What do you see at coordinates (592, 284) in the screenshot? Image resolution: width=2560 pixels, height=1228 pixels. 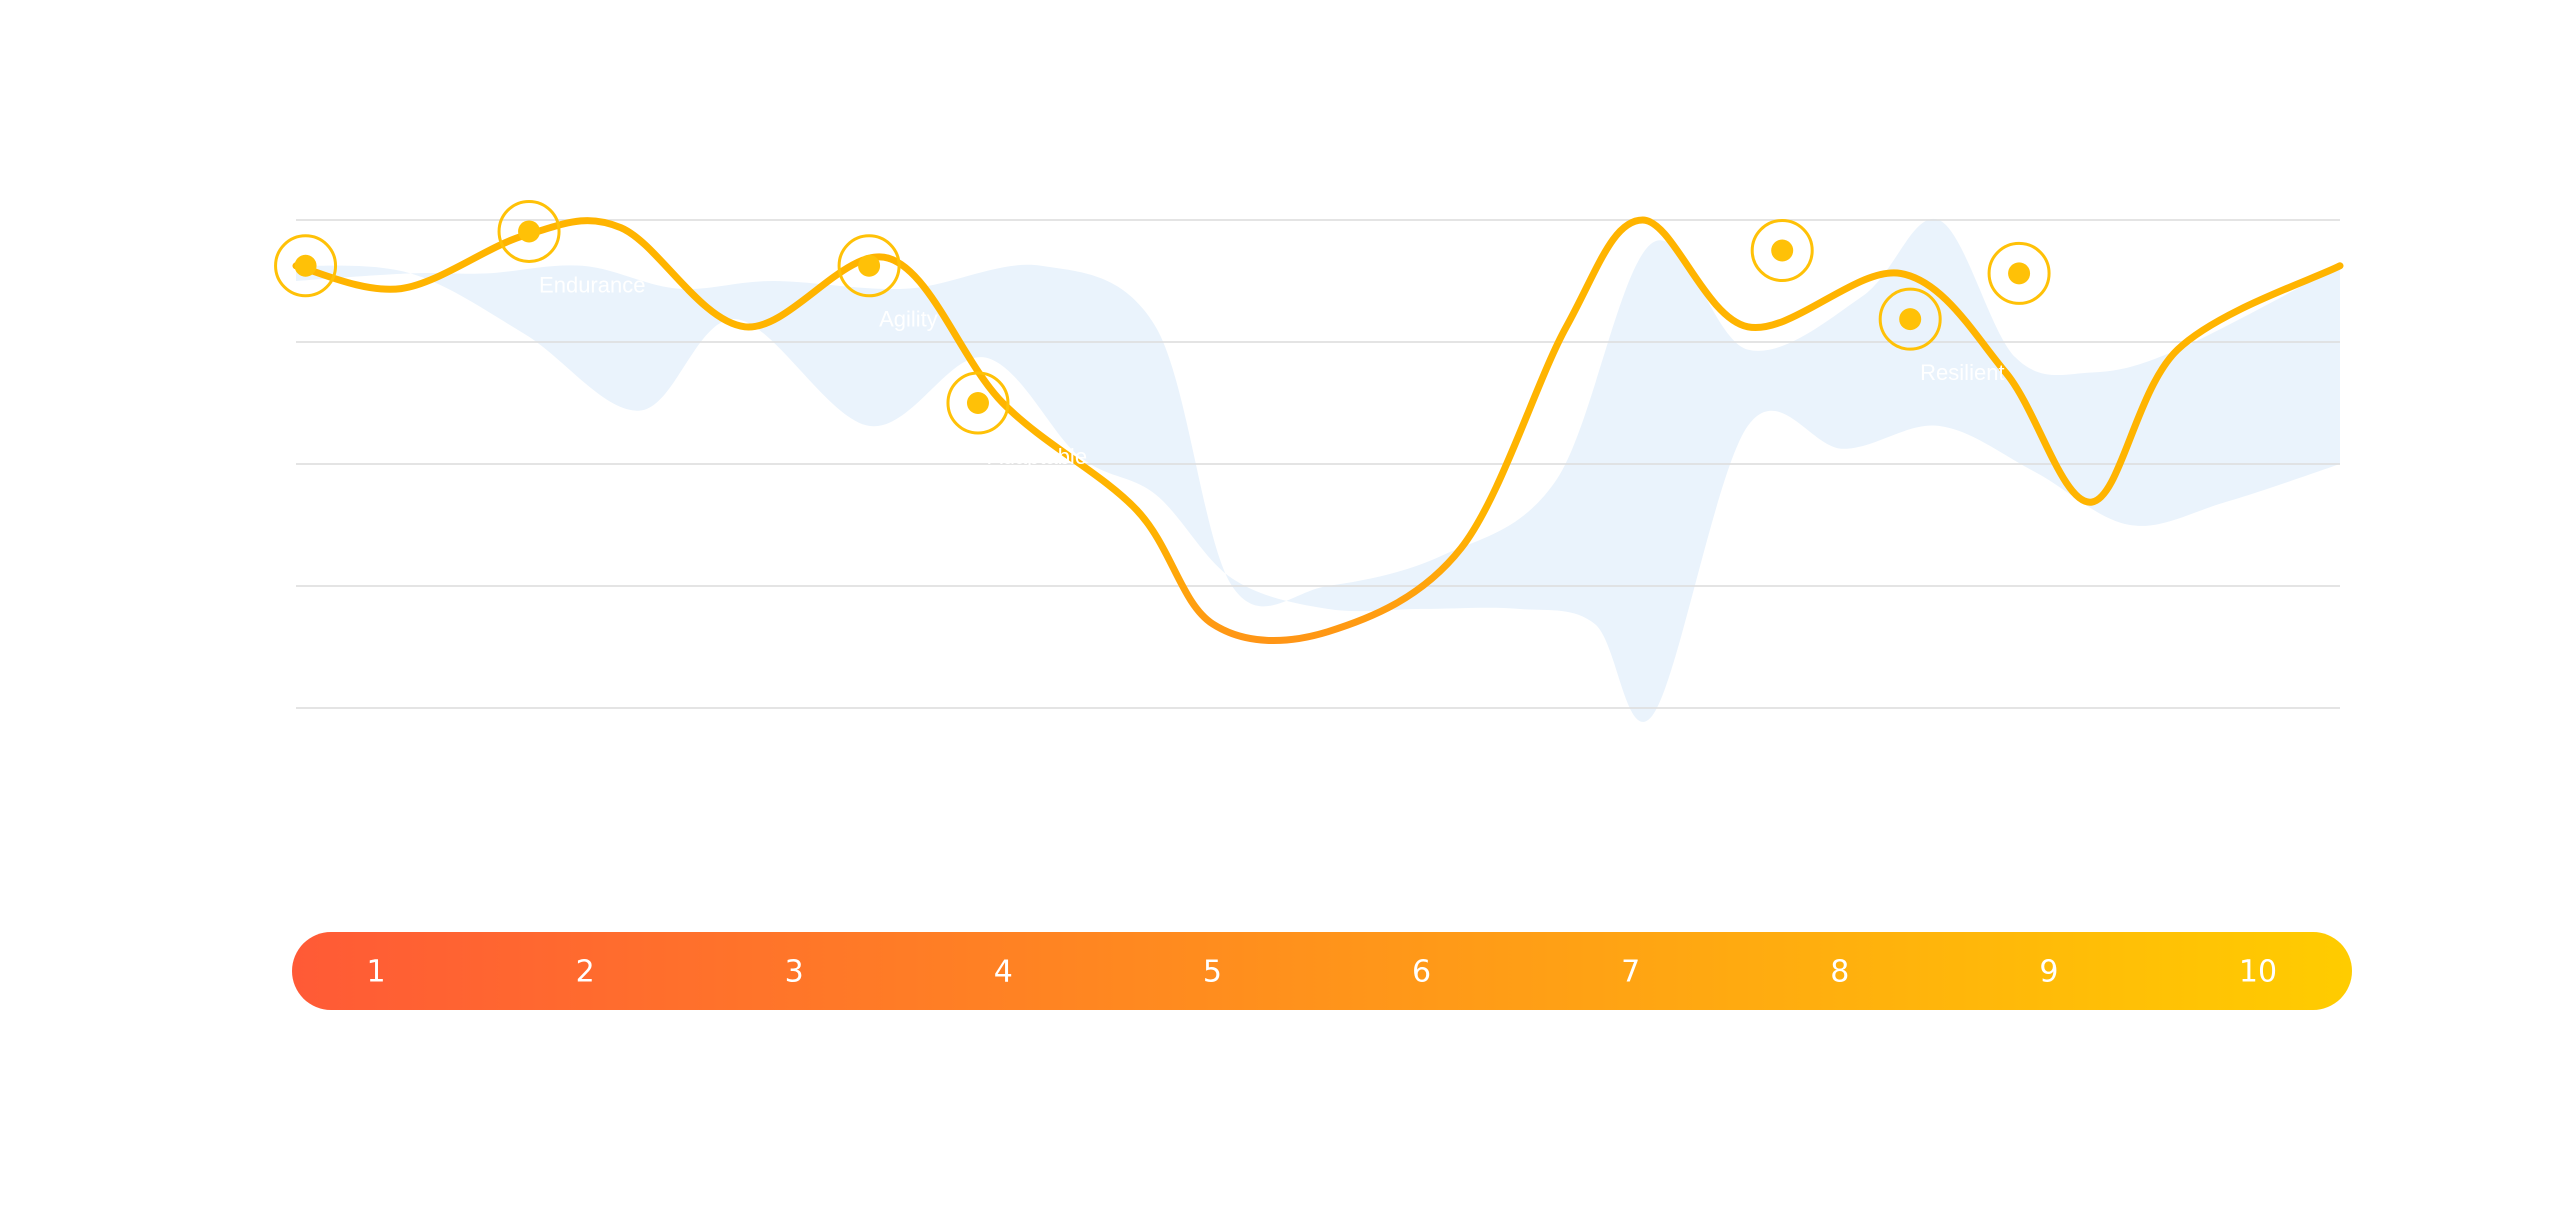 I see `point-label: Endurance` at bounding box center [592, 284].